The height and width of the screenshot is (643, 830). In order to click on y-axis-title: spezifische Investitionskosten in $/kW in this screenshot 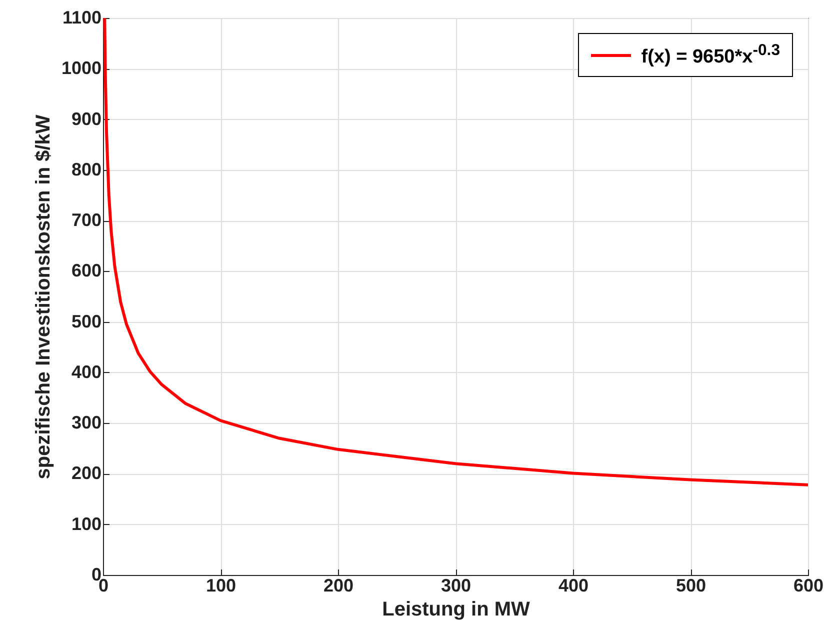, I will do `click(43, 297)`.